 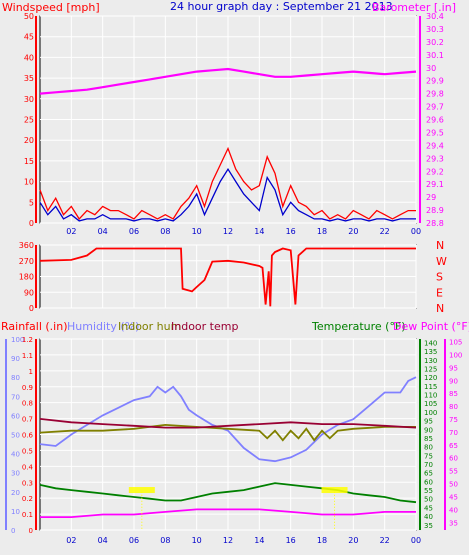 What do you see at coordinates (435, 16) in the screenshot?
I see `barometer-tick-label: 30.4` at bounding box center [435, 16].